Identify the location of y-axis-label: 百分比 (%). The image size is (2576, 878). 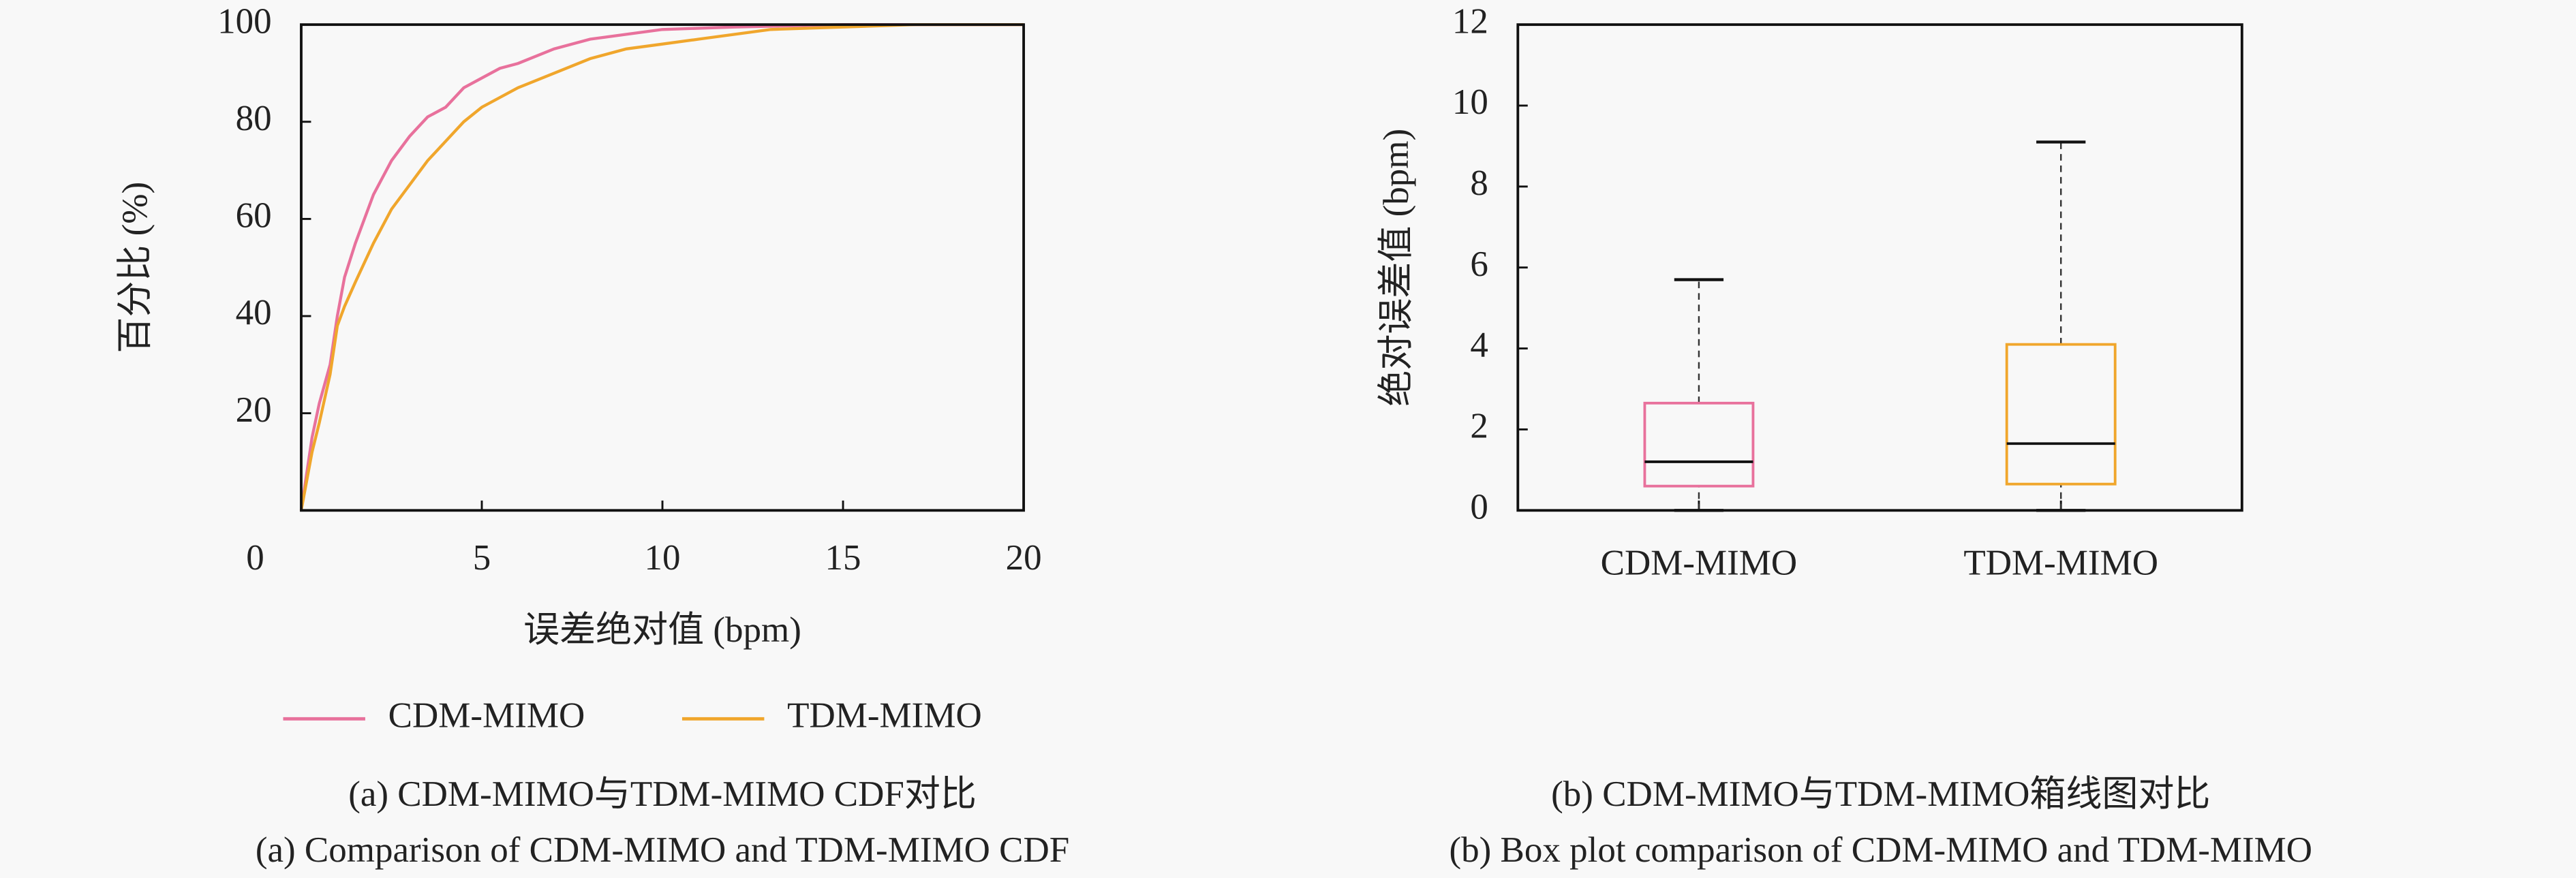
(135, 268).